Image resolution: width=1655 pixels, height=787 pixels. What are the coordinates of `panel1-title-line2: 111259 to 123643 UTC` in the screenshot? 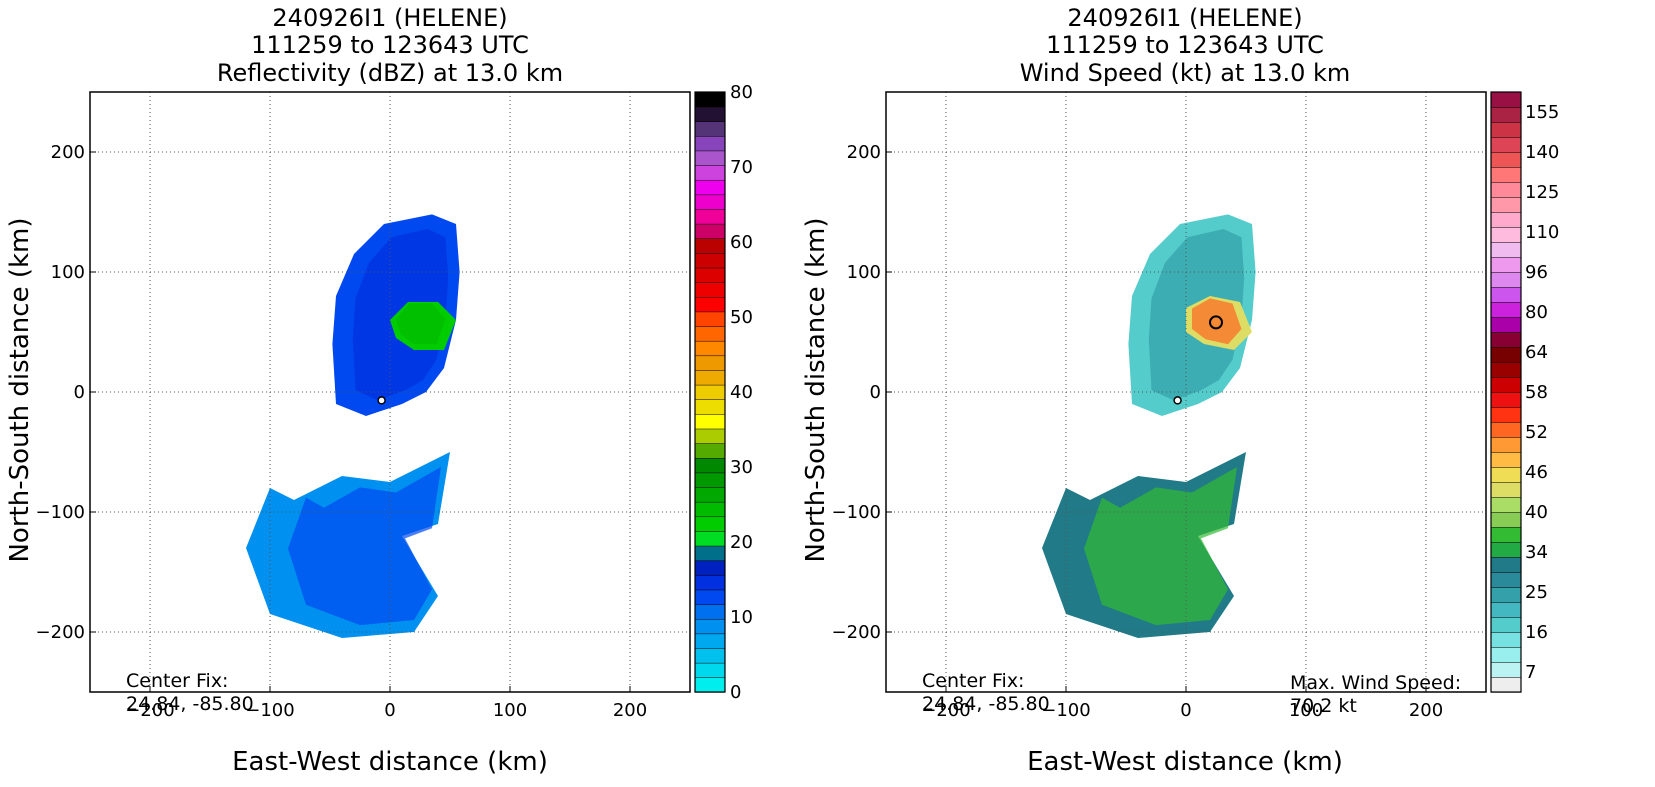 It's located at (390, 45).